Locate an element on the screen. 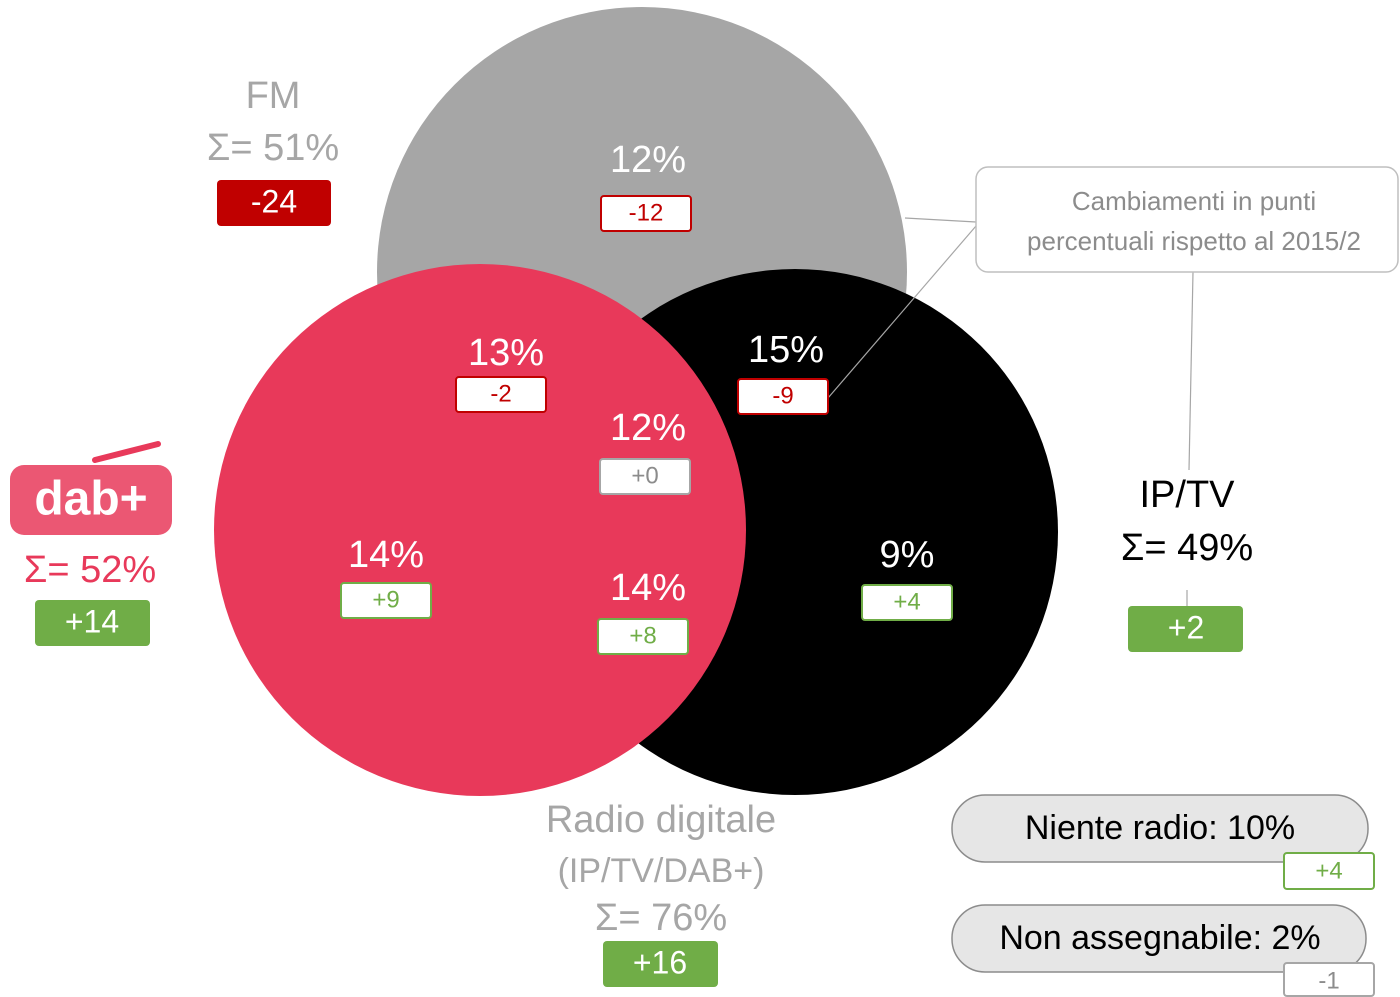 This screenshot has width=1400, height=997. extra-change: -1 is located at coordinates (1328, 980).